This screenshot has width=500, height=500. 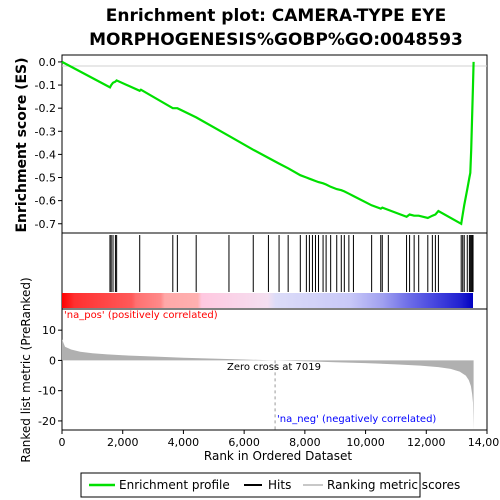 I want to click on x-tick-label: 0, so click(x=62, y=442).